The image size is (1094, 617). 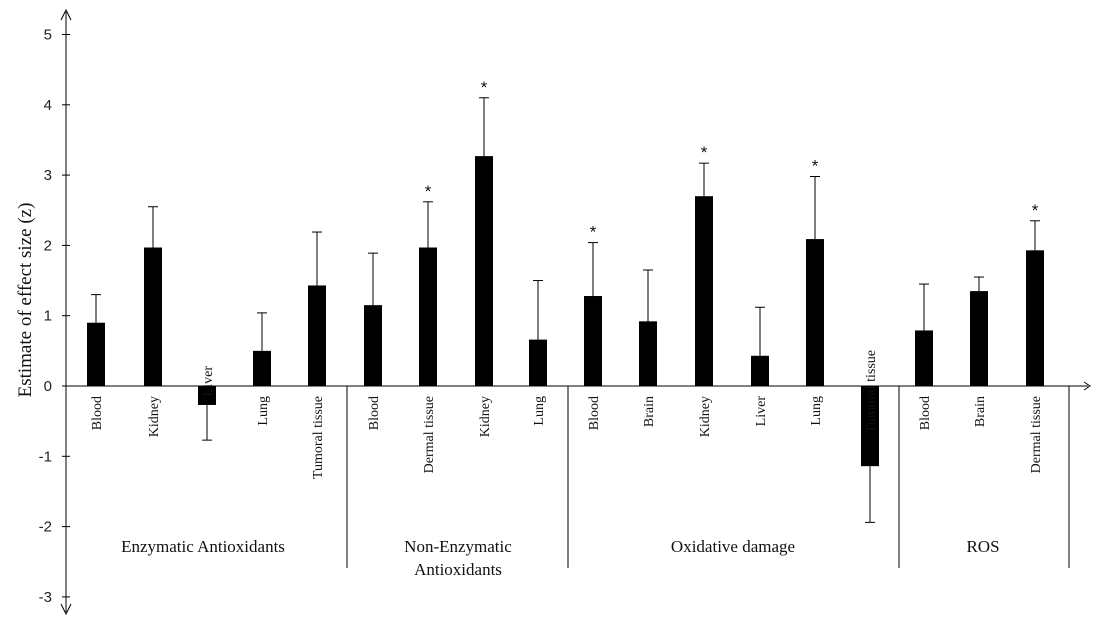 What do you see at coordinates (66, 609) in the screenshot?
I see `y-axis-arrow-bottom` at bounding box center [66, 609].